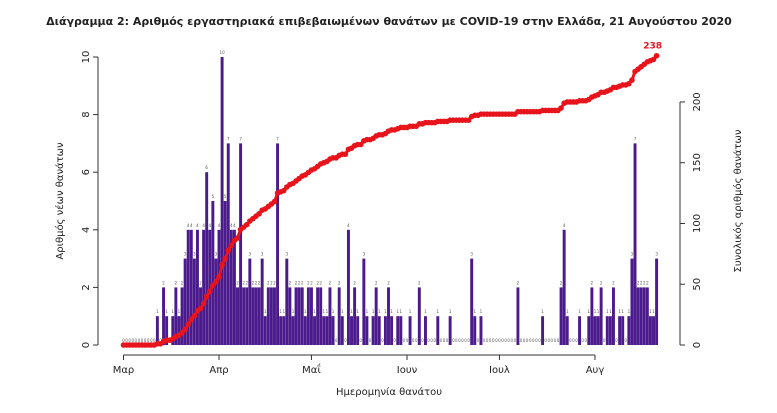  Describe the element at coordinates (652, 46) in the screenshot. I see `end-value-label: 238` at that location.